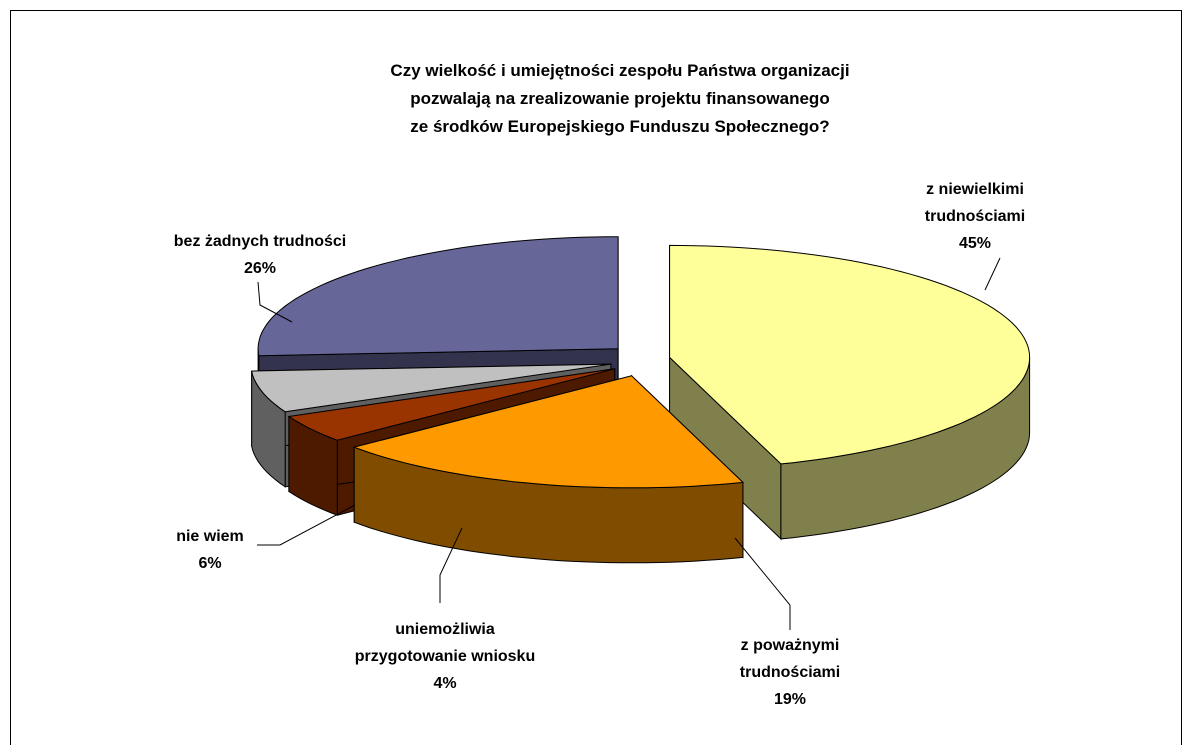 This screenshot has height=745, width=1192. Describe the element at coordinates (790, 659) in the screenshot. I see `slice-label: z poważnymi trudnościami` at that location.